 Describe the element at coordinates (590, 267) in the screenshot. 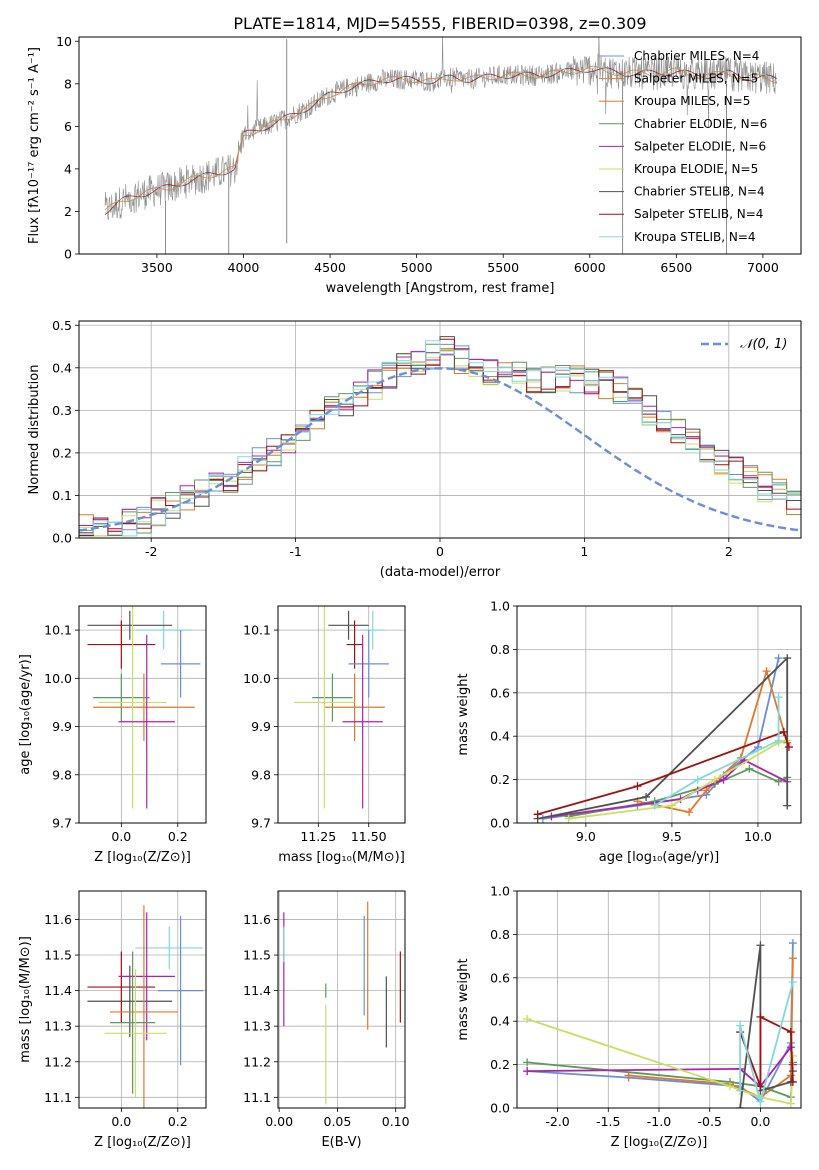

I see `x-tick-label: 6000` at that location.